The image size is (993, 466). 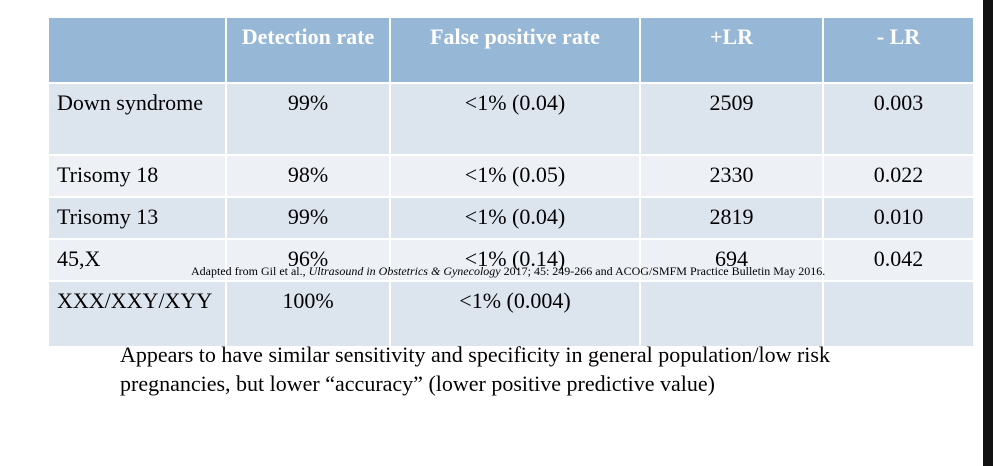 What do you see at coordinates (404, 271) in the screenshot?
I see `citation-journal: Ultrasound in Obstetrics & Gynecology` at bounding box center [404, 271].